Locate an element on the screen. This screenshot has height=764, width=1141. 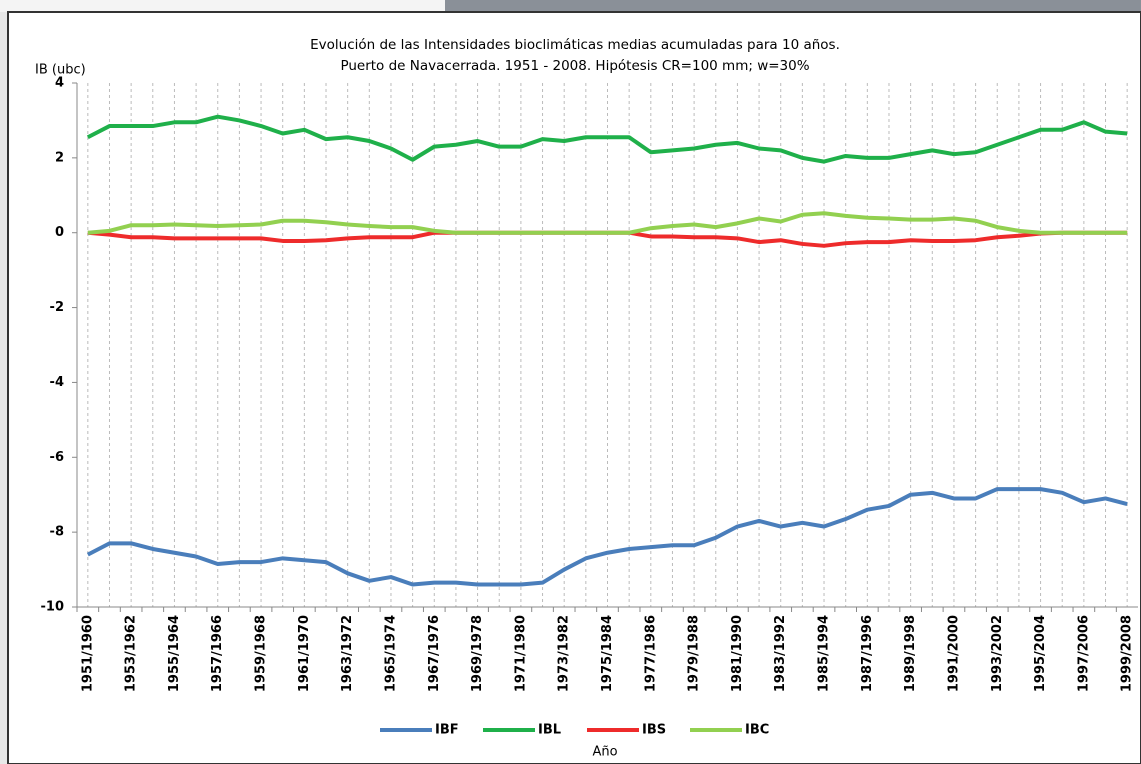
legend-label: IBF is located at coordinates (447, 730).